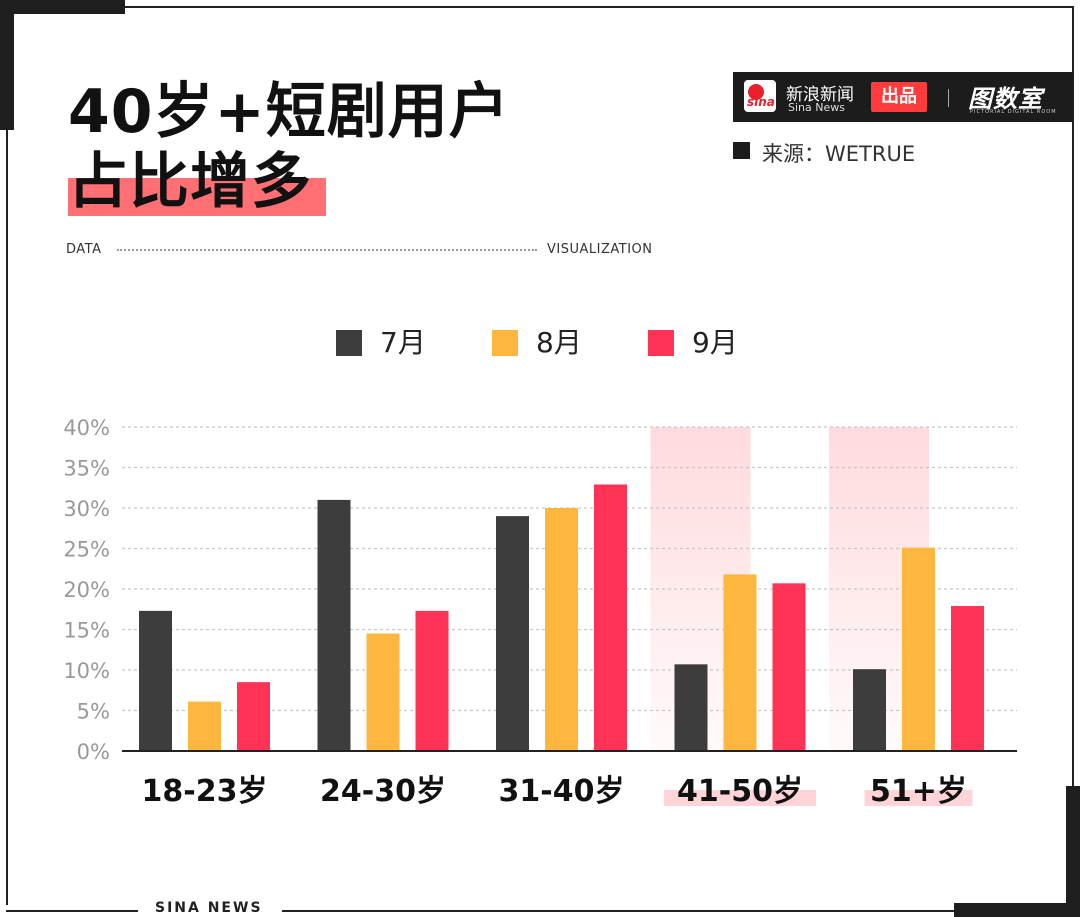 This screenshot has width=1080, height=917. What do you see at coordinates (93, 752) in the screenshot?
I see `y-tick-label: 0%` at bounding box center [93, 752].